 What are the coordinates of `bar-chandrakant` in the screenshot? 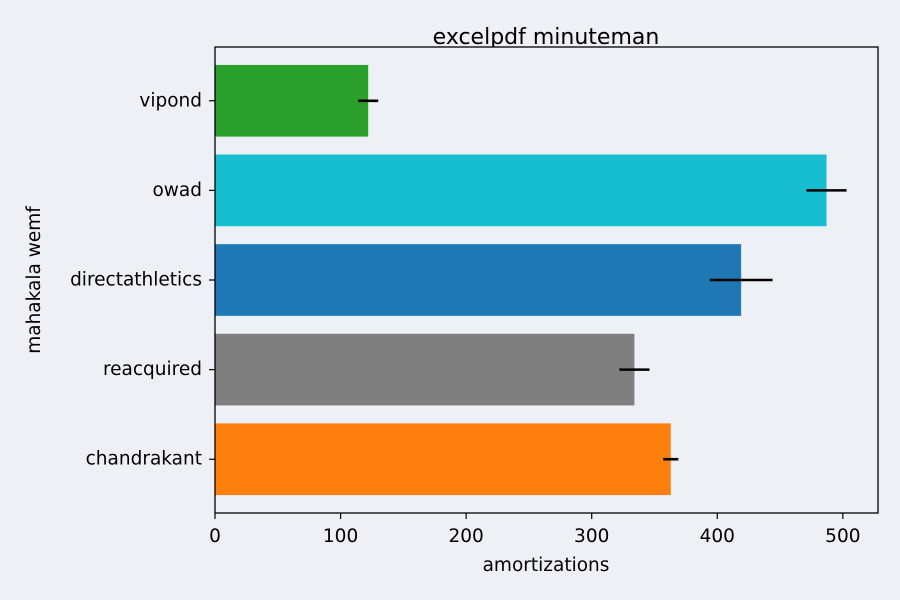 It's located at (443, 459).